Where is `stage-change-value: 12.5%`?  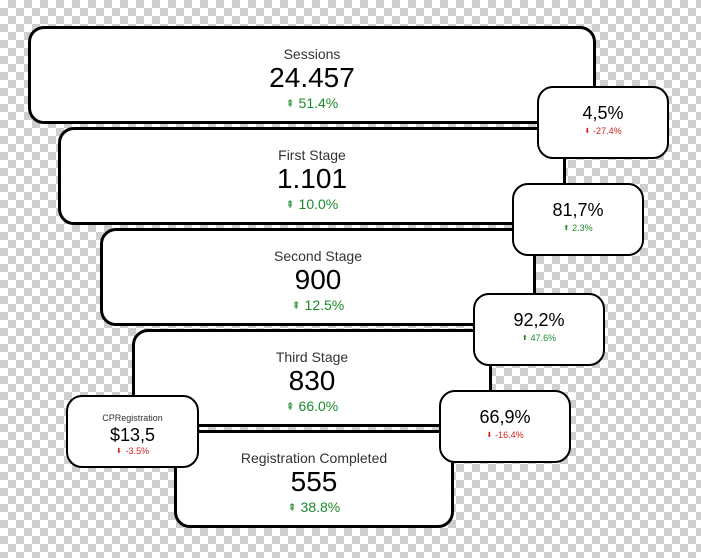
stage-change-value: 12.5% is located at coordinates (324, 305).